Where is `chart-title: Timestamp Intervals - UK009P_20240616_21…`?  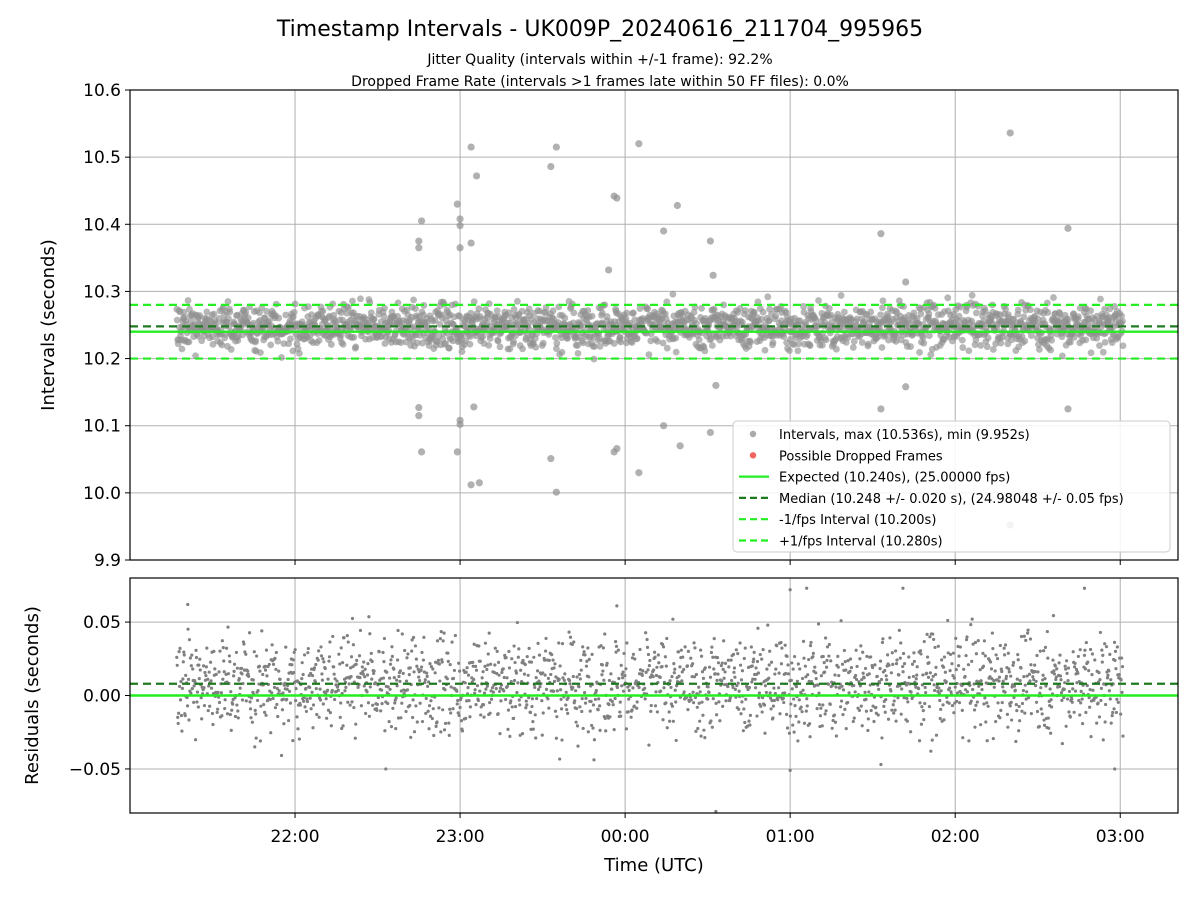 chart-title: Timestamp Intervals - UK009P_20240616_21… is located at coordinates (599, 29).